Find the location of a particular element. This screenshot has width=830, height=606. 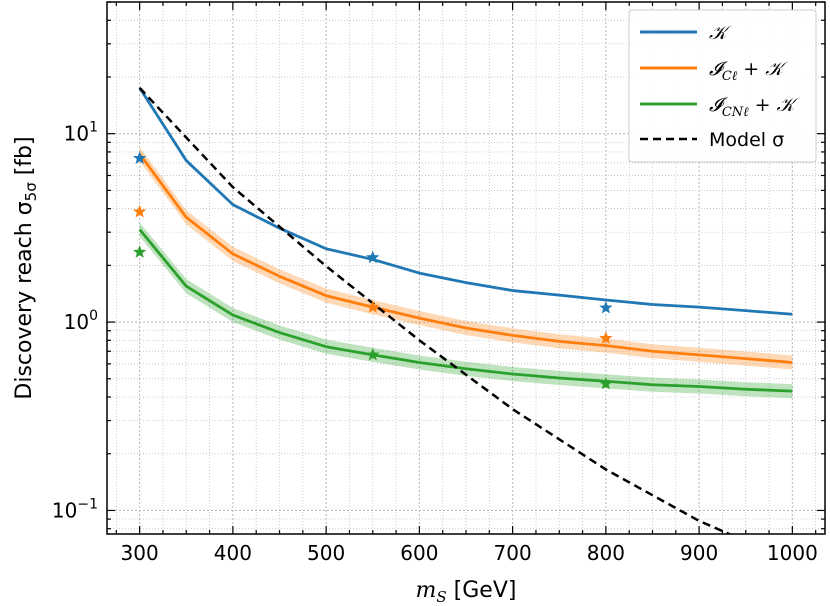

y-axis-label: Discovery reach σ5σ [fb] is located at coordinates (26, 267).